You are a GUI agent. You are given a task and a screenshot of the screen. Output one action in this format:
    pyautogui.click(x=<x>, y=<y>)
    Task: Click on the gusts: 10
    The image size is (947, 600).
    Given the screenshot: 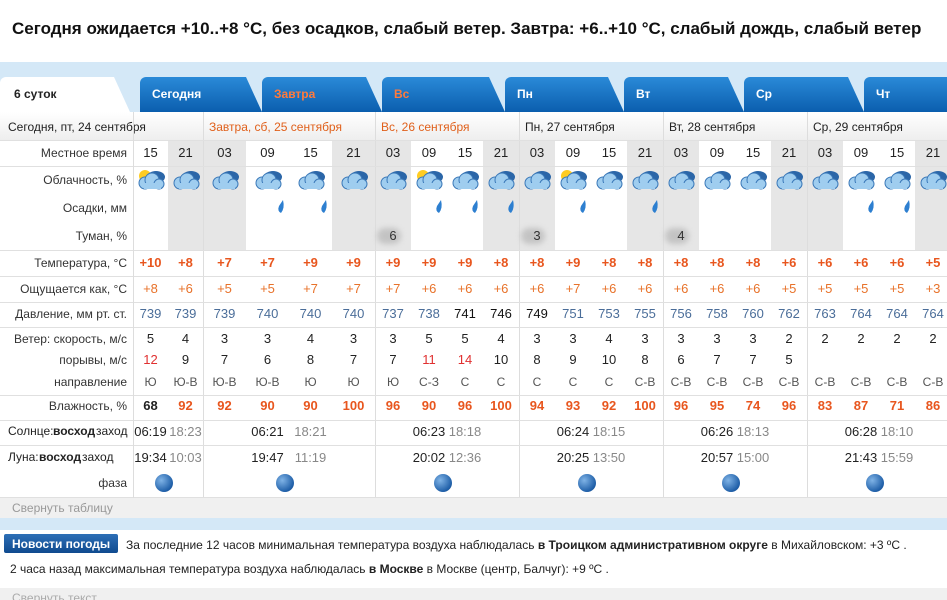 What is the action you would take?
    pyautogui.click(x=501, y=359)
    